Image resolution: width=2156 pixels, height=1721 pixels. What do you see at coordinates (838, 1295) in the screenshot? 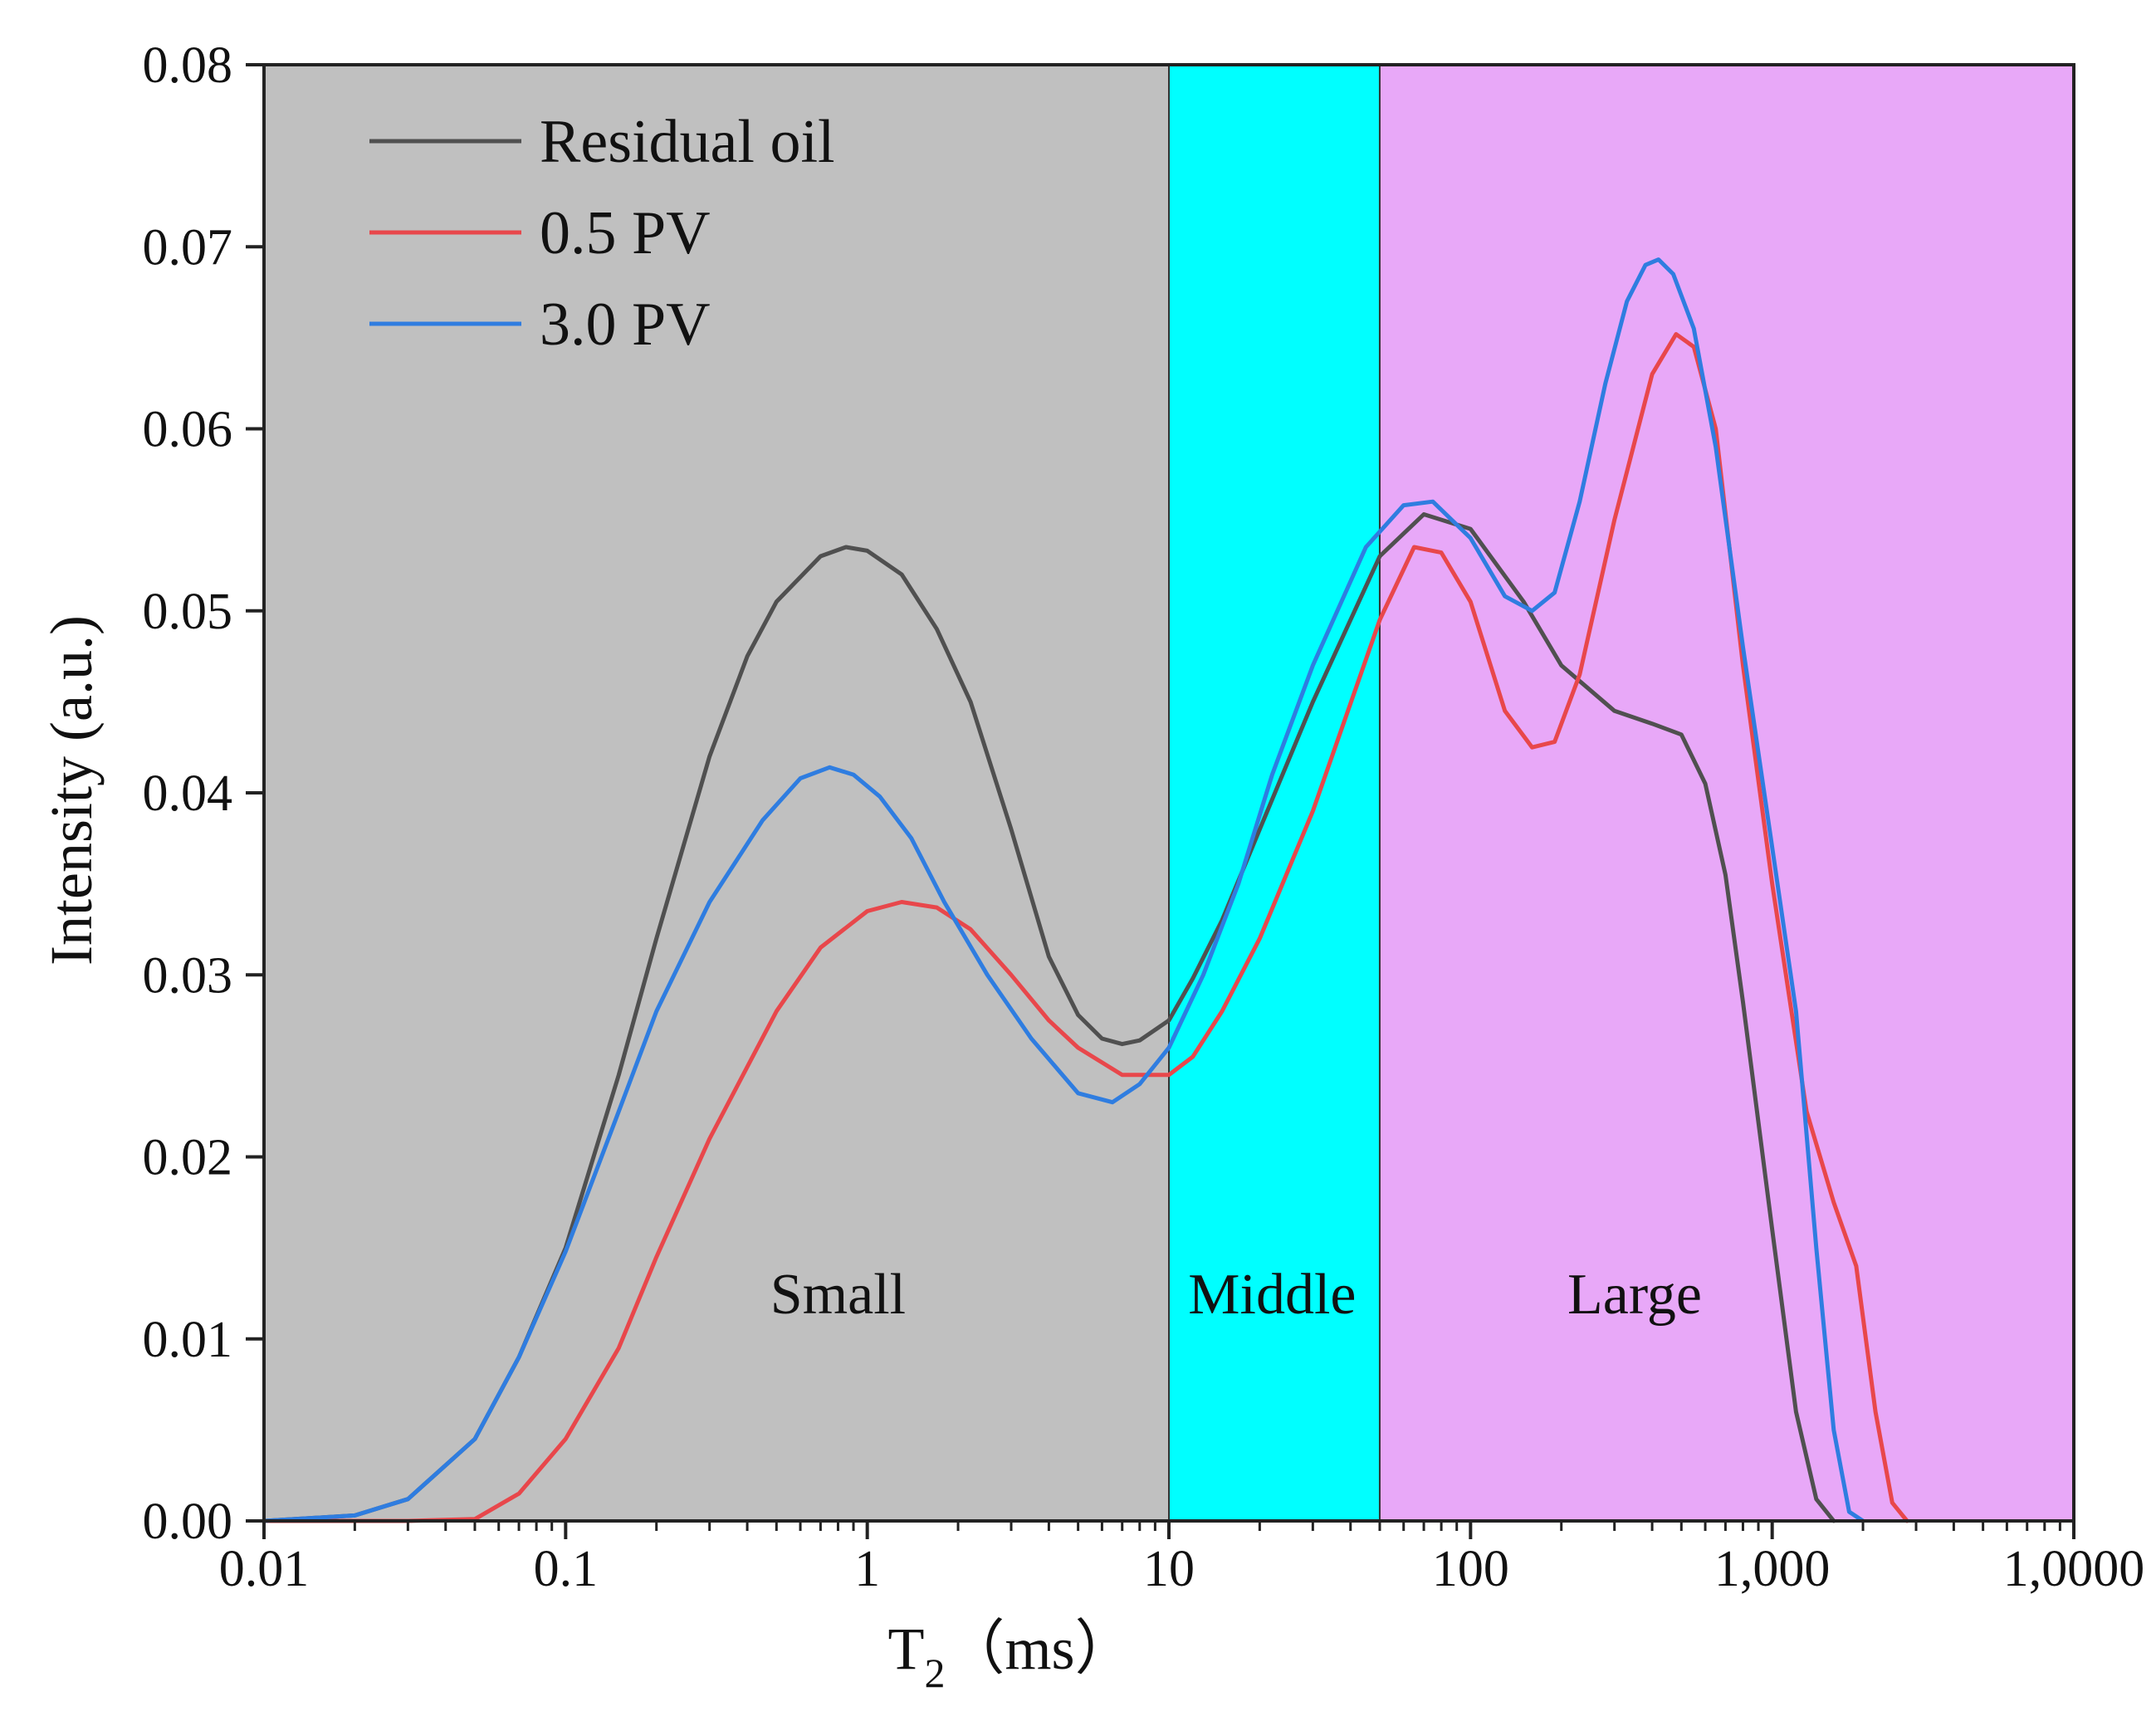
I see `region-label-small: Small` at bounding box center [838, 1295].